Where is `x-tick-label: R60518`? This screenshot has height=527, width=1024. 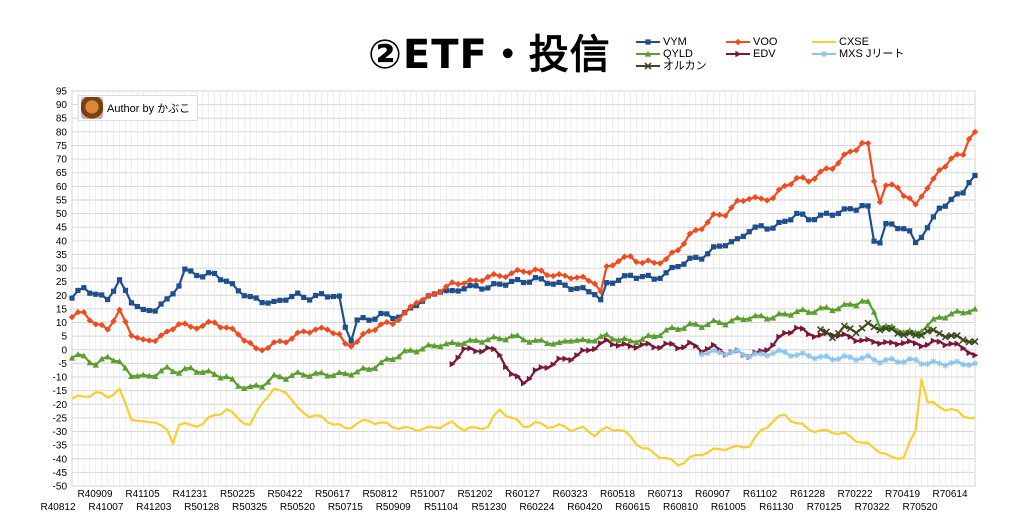
x-tick-label: R60518 is located at coordinates (617, 494).